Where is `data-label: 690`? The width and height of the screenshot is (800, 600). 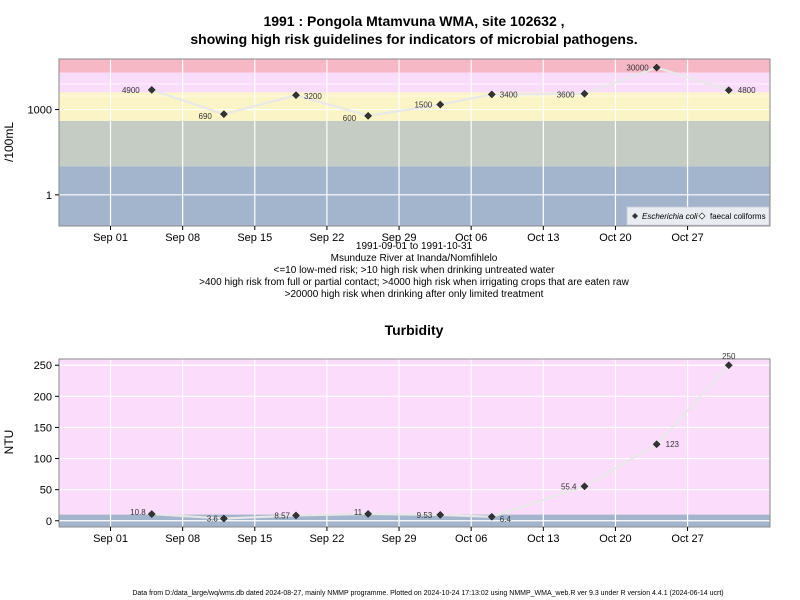 data-label: 690 is located at coordinates (206, 116).